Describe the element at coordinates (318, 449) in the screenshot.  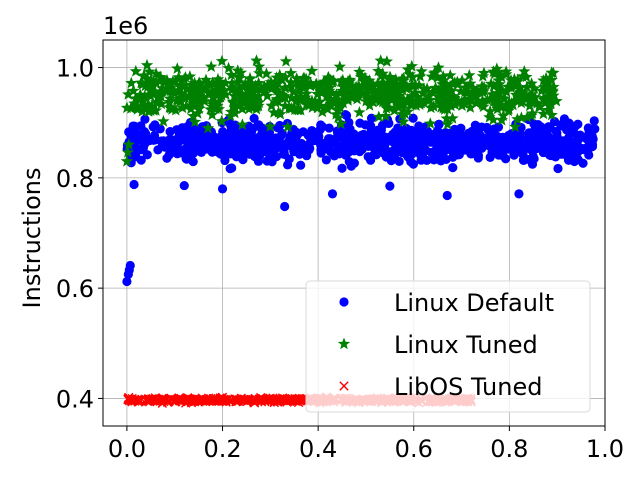
I see `x-tick-label: 0.4` at that location.